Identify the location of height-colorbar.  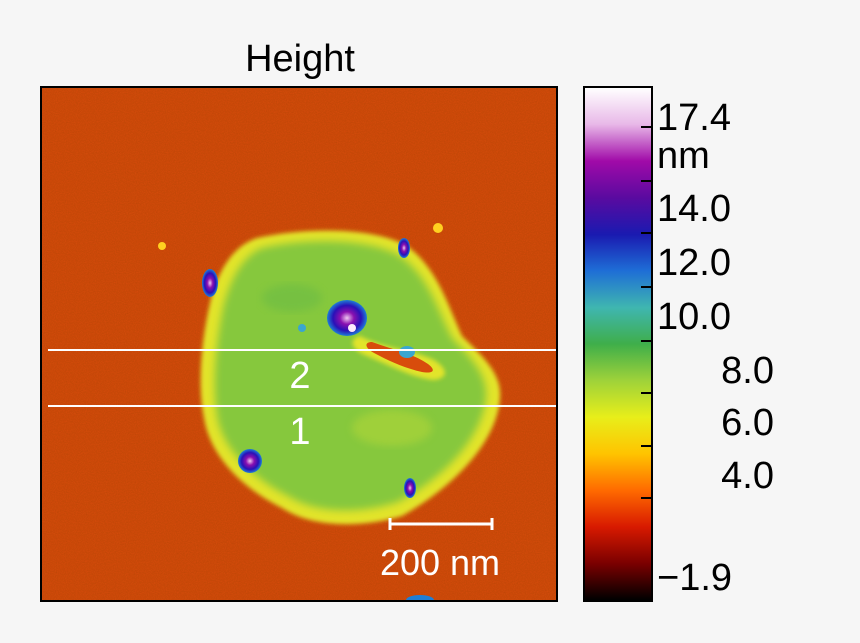
(618, 344).